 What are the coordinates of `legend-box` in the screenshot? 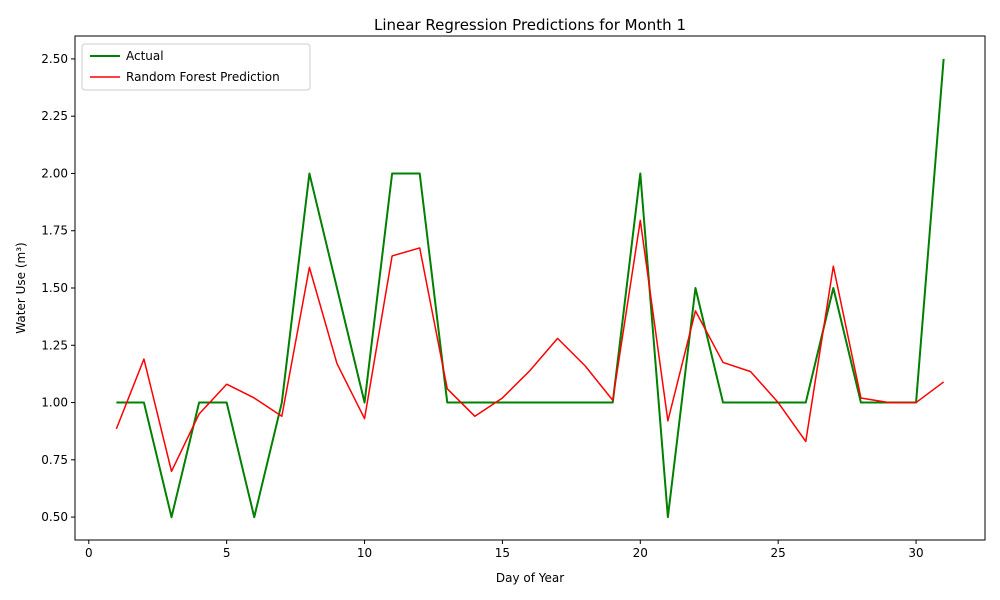 It's located at (196, 67).